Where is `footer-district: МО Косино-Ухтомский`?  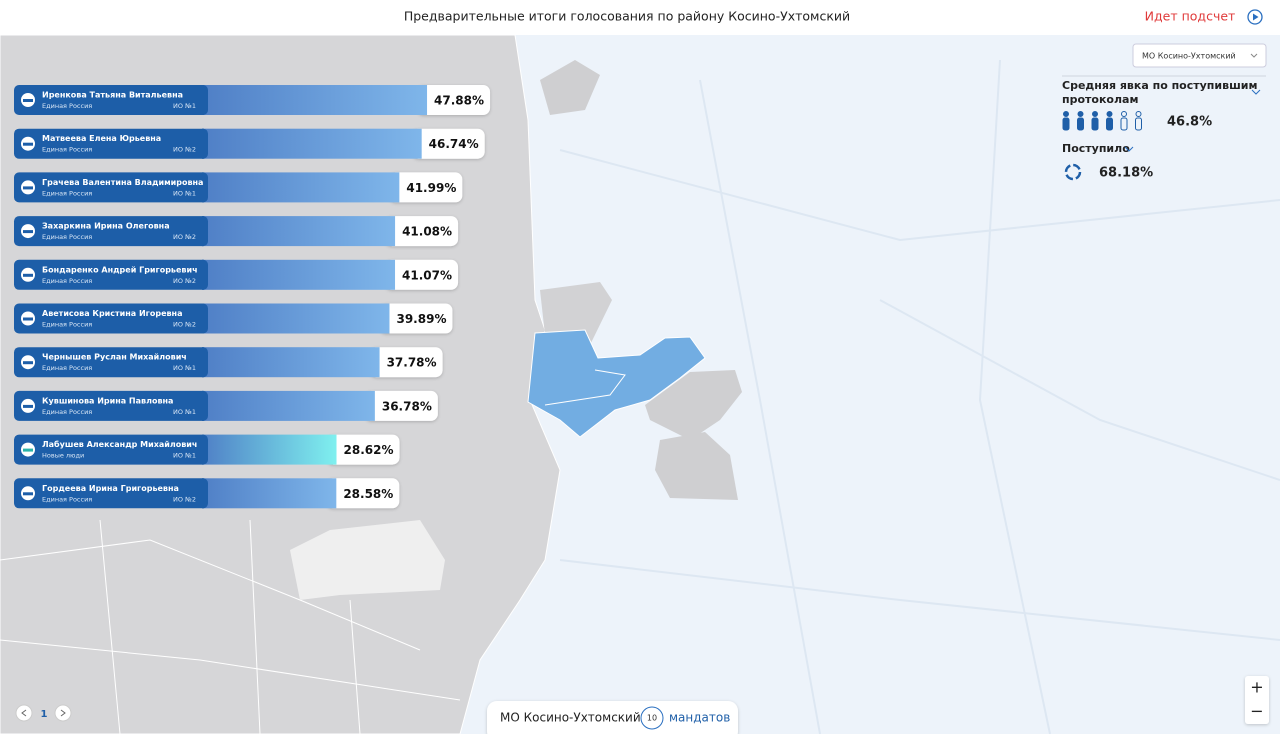 footer-district: МО Косино-Ухтомский is located at coordinates (570, 718).